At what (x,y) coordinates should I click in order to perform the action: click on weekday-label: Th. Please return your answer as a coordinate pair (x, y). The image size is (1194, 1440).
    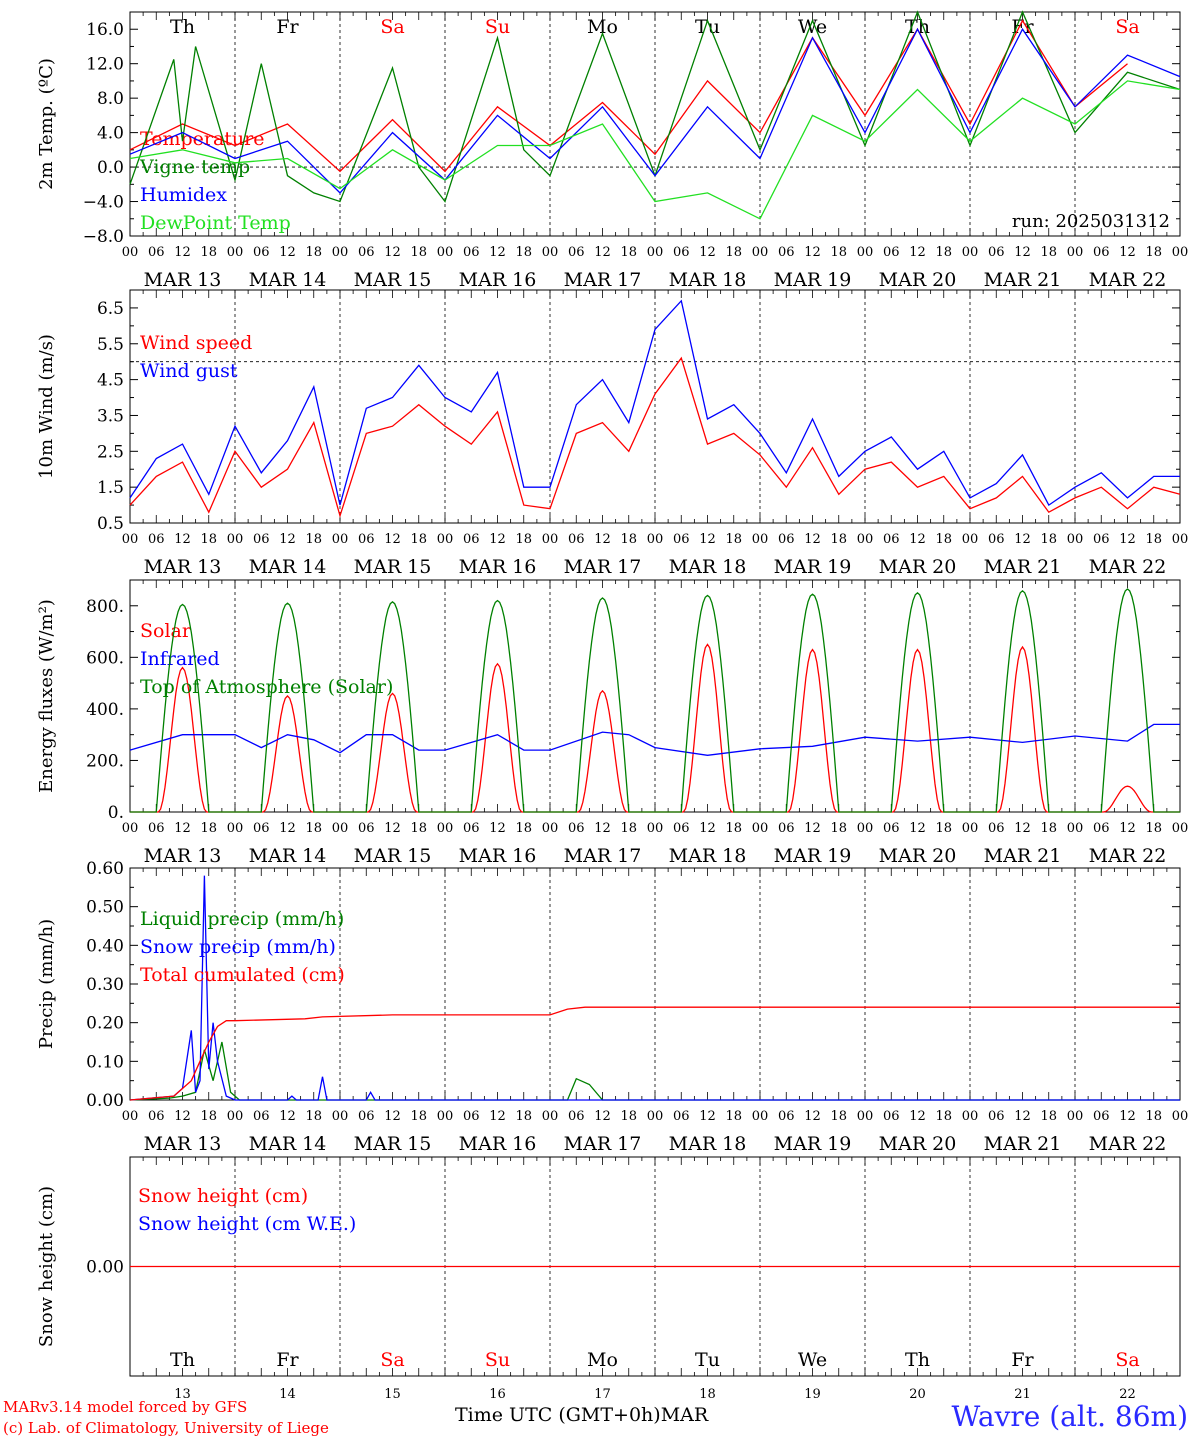
    Looking at the image, I should click on (917, 1360).